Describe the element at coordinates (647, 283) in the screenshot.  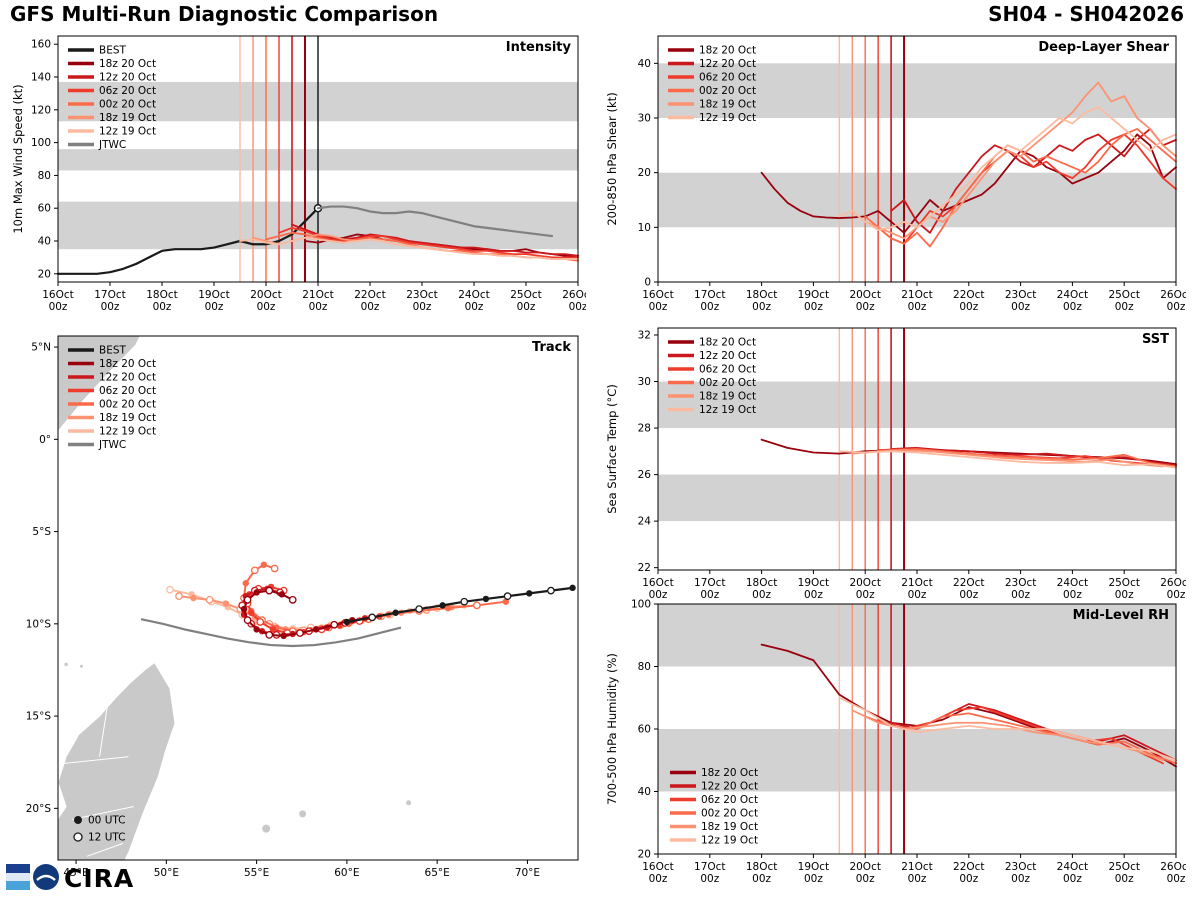
I see `svg-text: 0` at that location.